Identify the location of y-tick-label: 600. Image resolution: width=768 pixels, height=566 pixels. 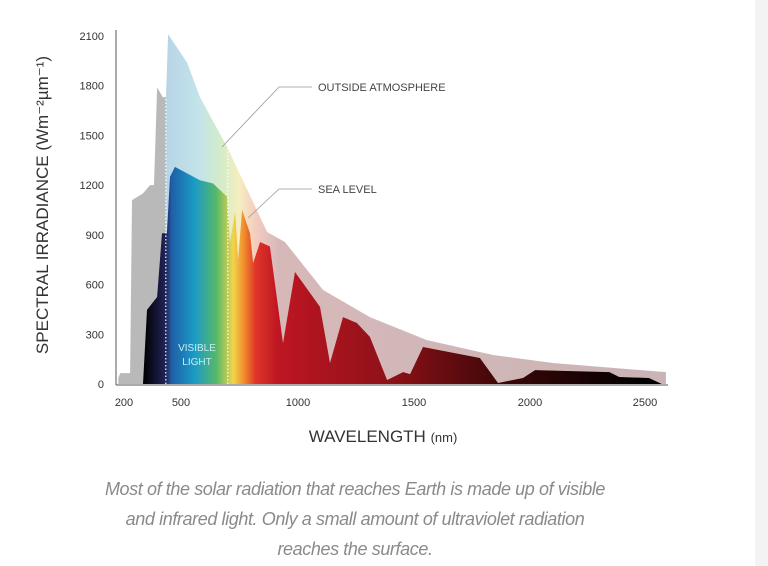
(95, 286).